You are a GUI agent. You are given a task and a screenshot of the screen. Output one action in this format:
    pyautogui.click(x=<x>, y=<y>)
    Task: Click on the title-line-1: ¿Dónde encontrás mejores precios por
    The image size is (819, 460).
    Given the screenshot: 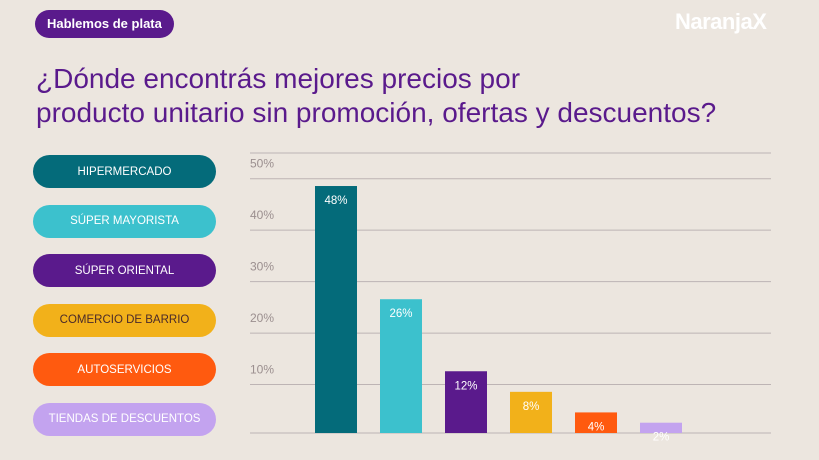 What is the action you would take?
    pyautogui.click(x=278, y=78)
    